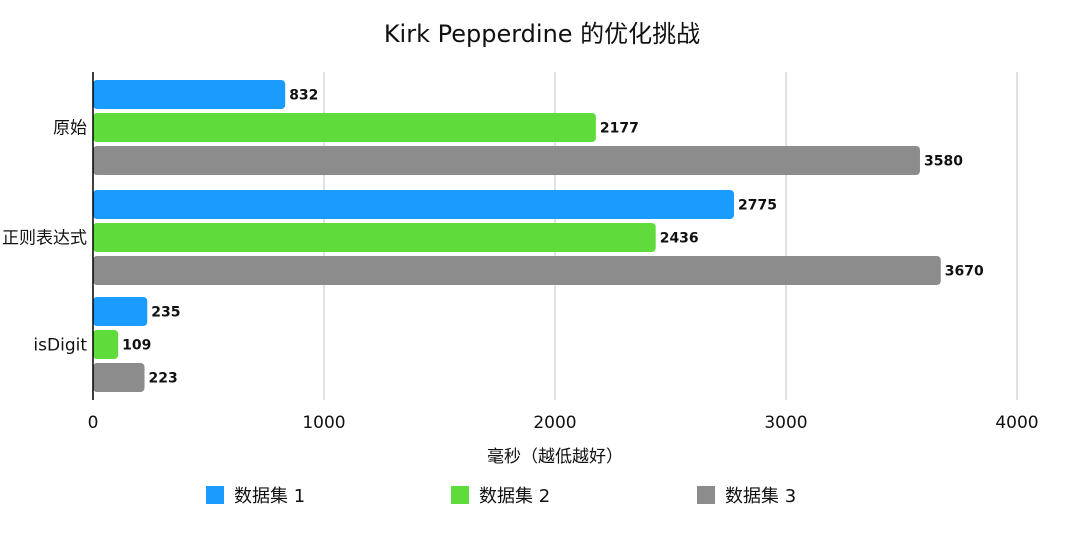 This screenshot has width=1084, height=534. I want to click on legend-item: 数据集 3, so click(746, 495).